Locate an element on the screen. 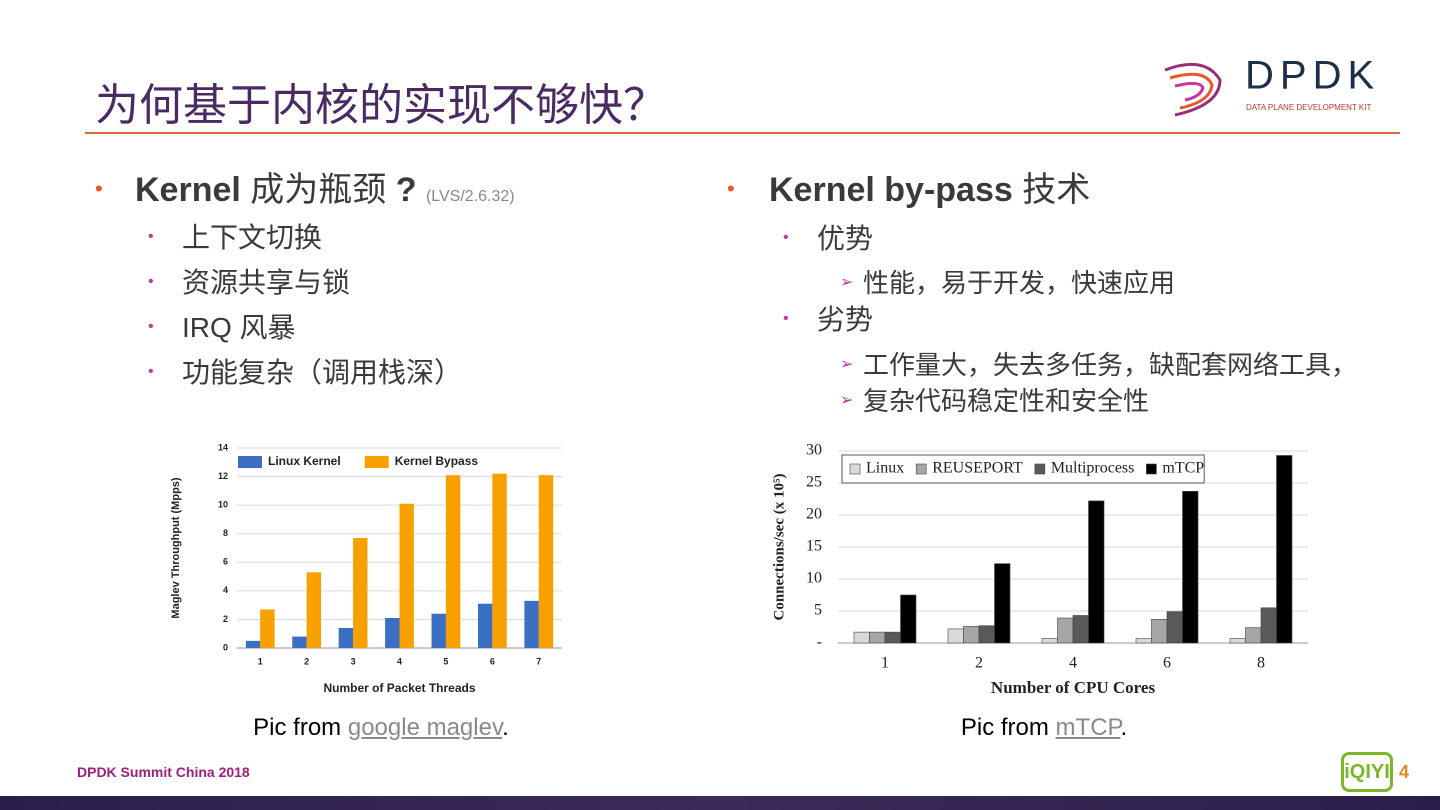 This screenshot has height=810, width=1440. legend-label: REUSEPORT is located at coordinates (977, 468).